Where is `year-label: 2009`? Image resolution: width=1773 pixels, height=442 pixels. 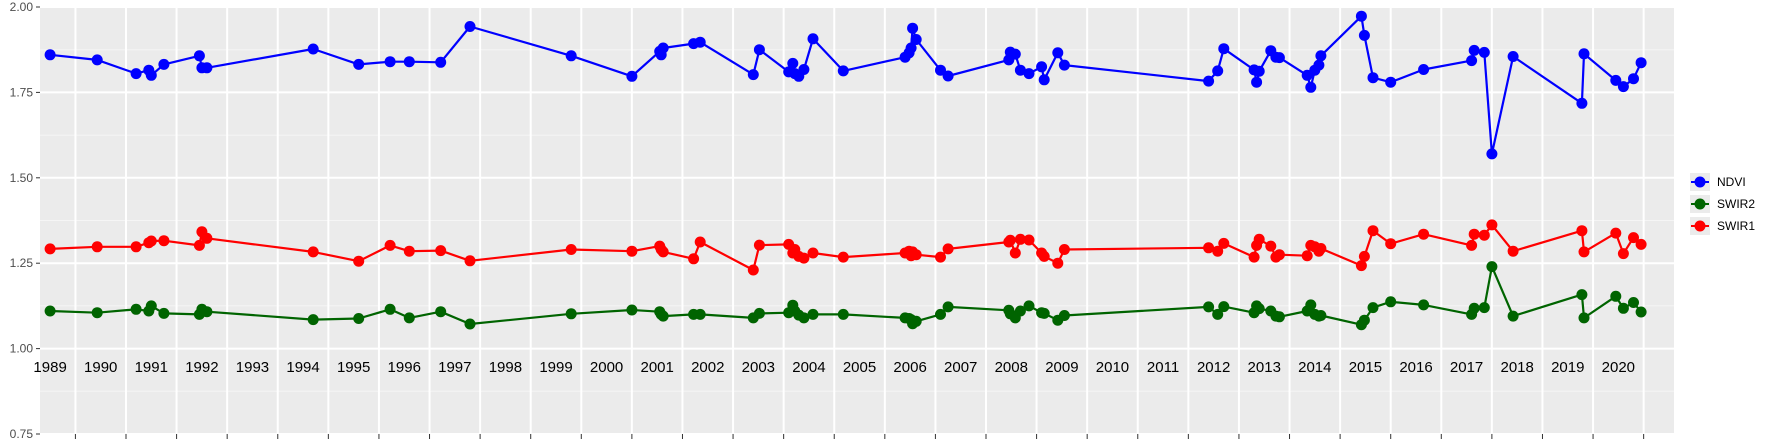
year-label: 2009 is located at coordinates (1061, 367).